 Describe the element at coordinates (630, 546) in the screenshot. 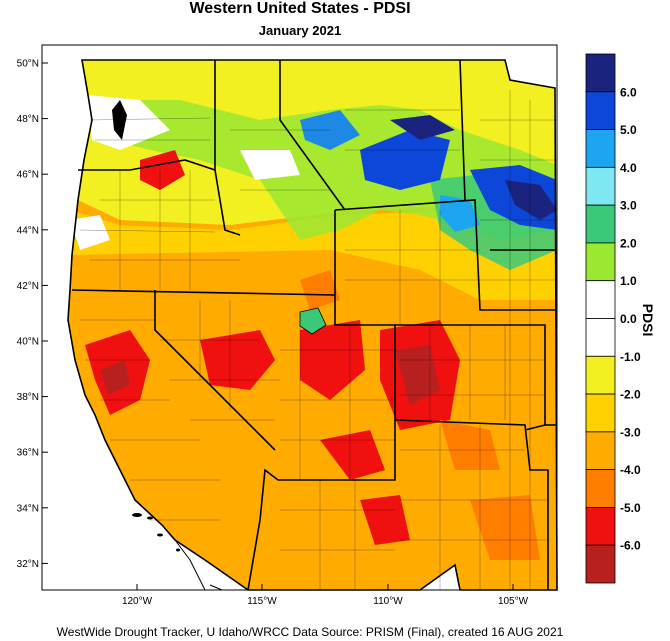

I see `colorbar-label: -6.0` at that location.